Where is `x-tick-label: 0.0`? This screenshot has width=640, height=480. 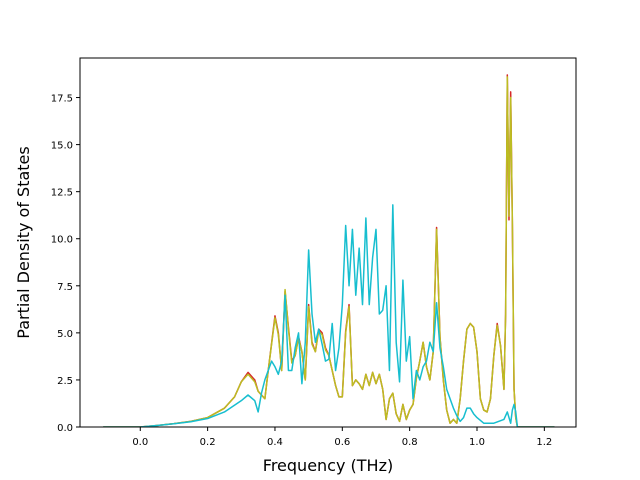
x-tick-label: 0.0 is located at coordinates (140, 442).